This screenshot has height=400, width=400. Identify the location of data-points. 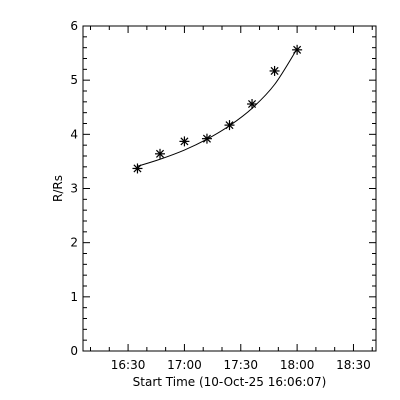
(217, 109).